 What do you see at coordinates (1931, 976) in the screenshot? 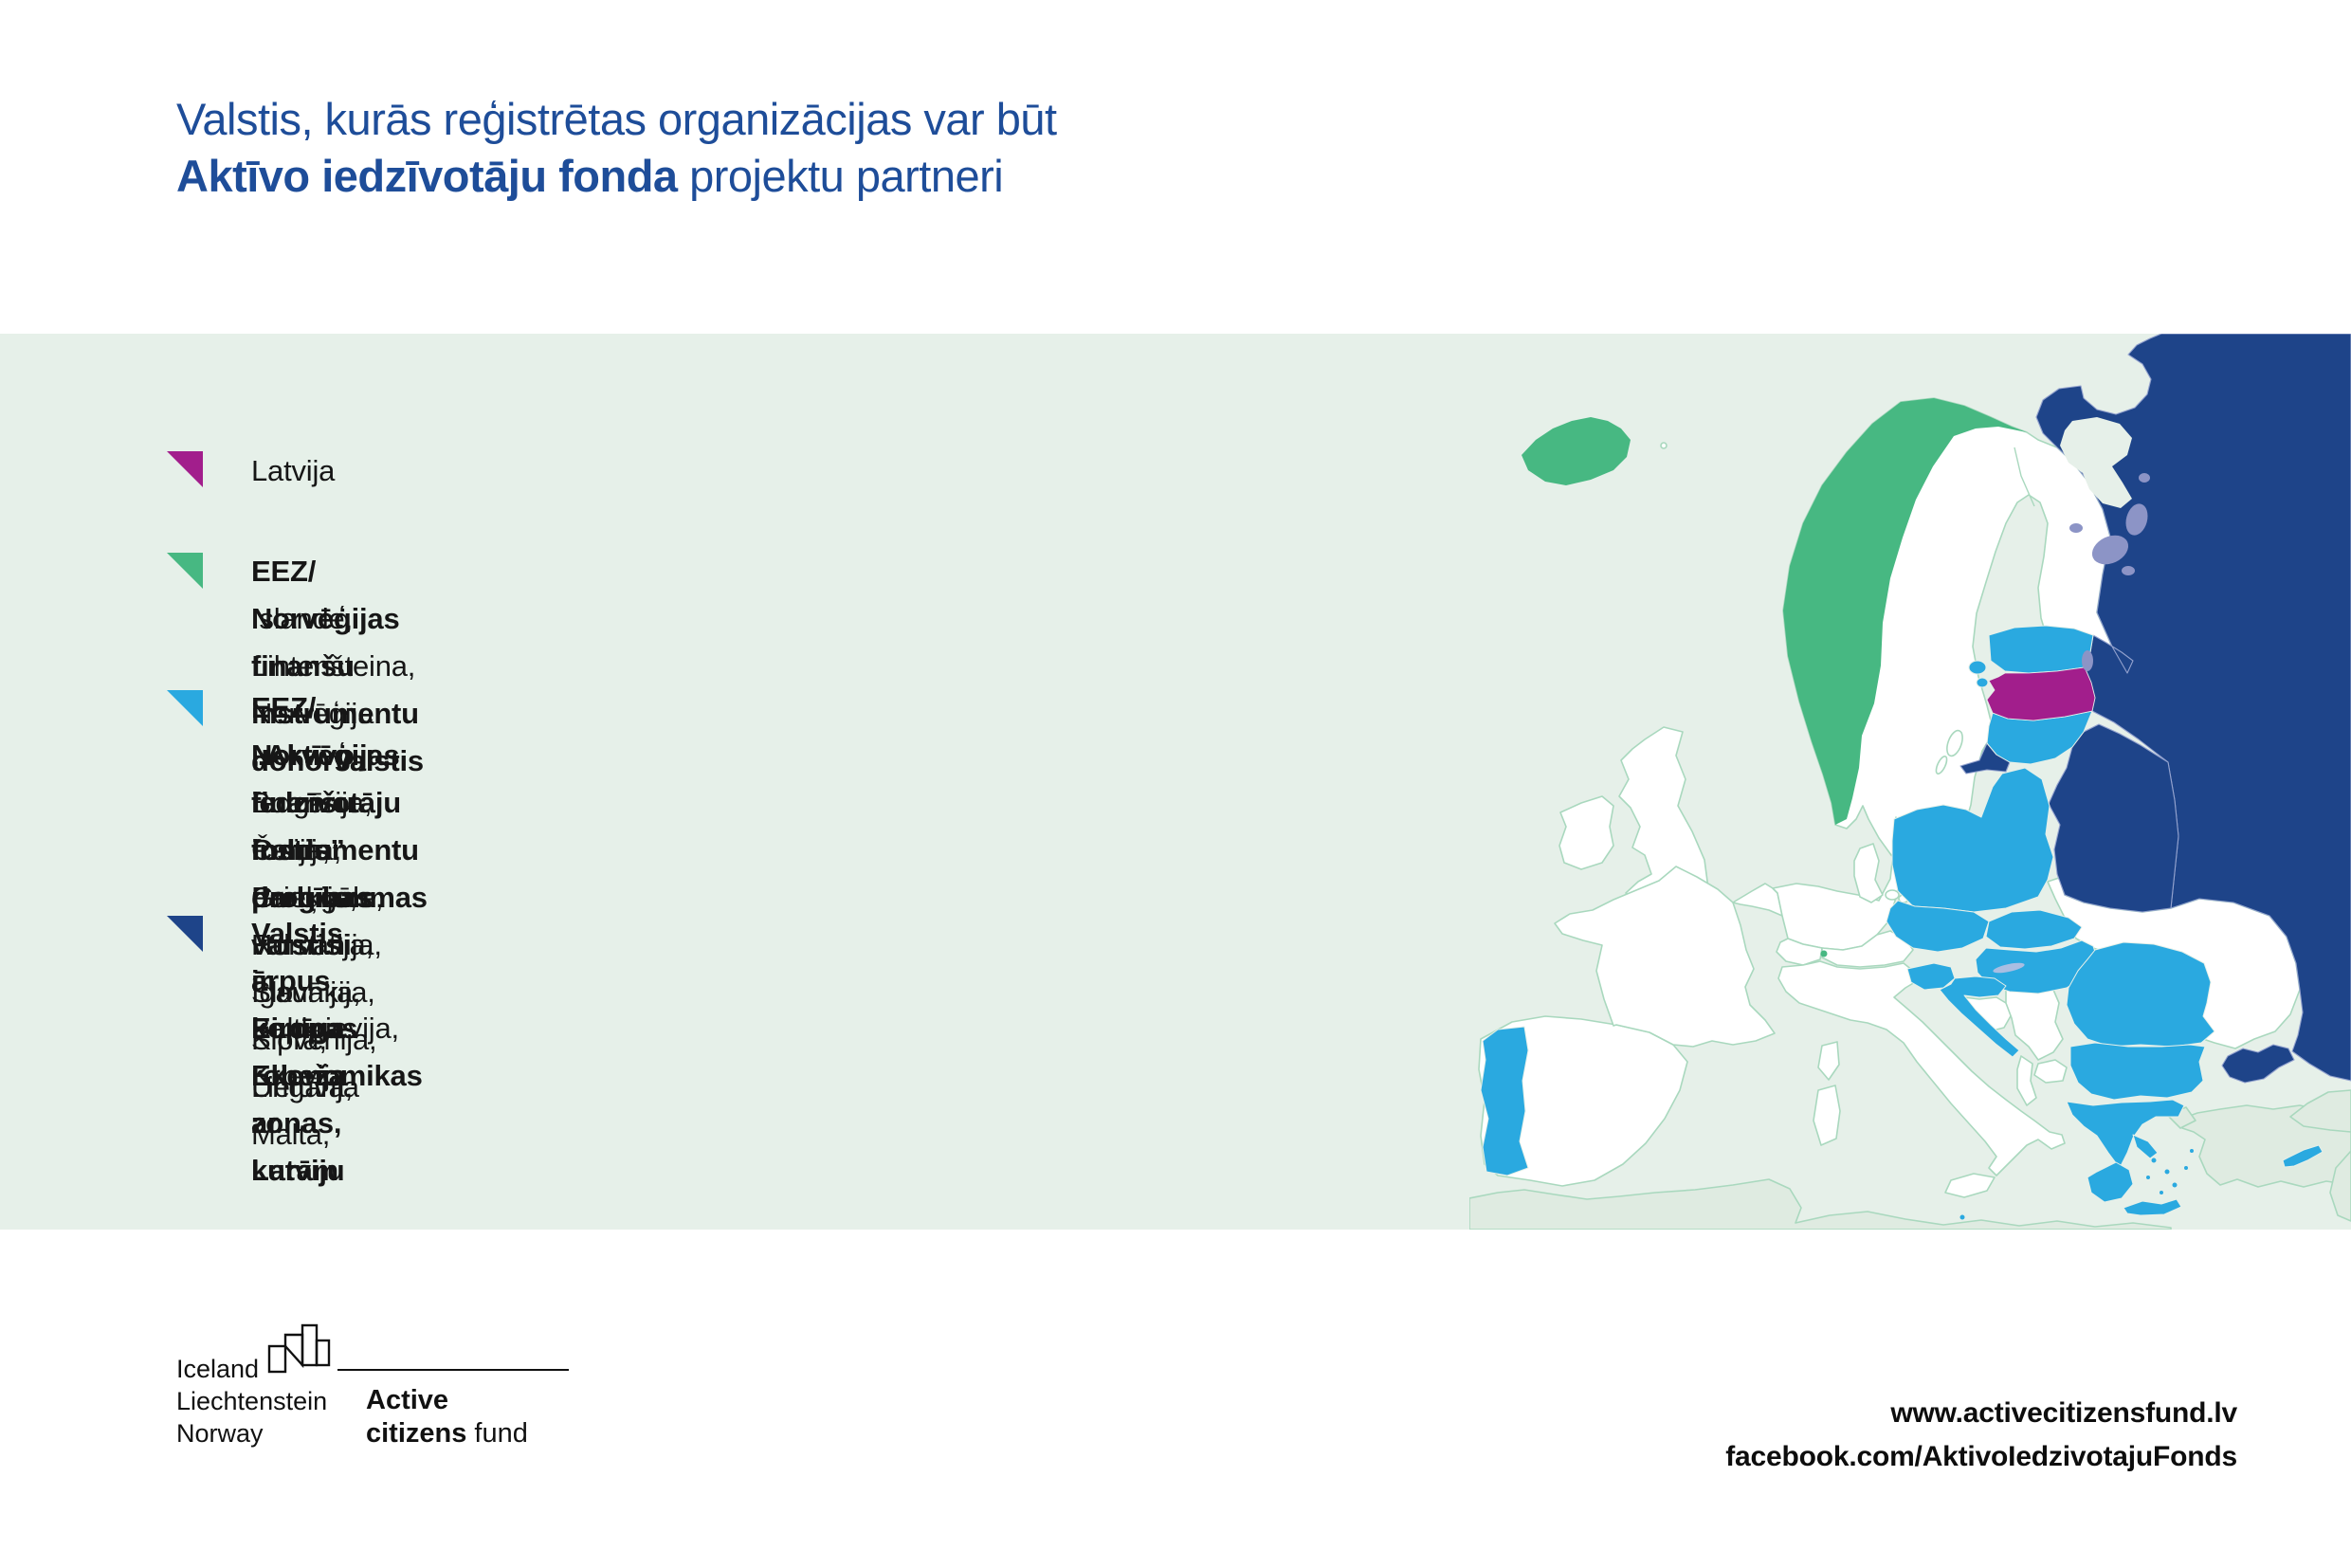
I see `map-country-slovenia` at bounding box center [1931, 976].